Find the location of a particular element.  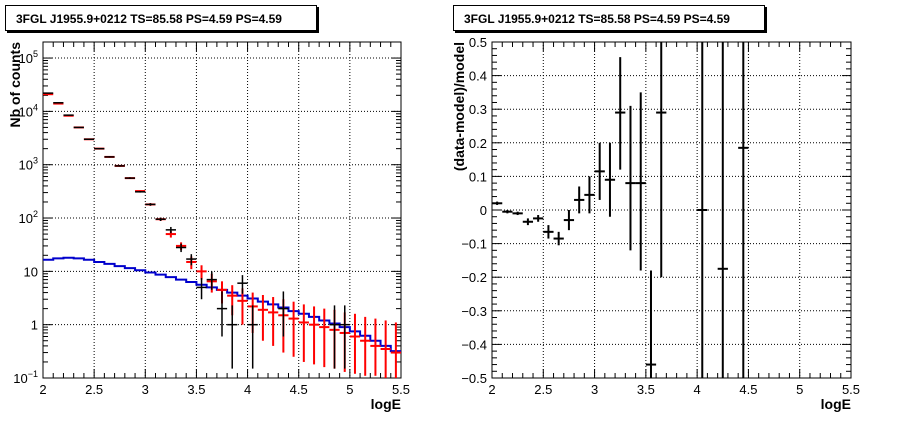

y-tick-label: 10² is located at coordinates (28, 217).